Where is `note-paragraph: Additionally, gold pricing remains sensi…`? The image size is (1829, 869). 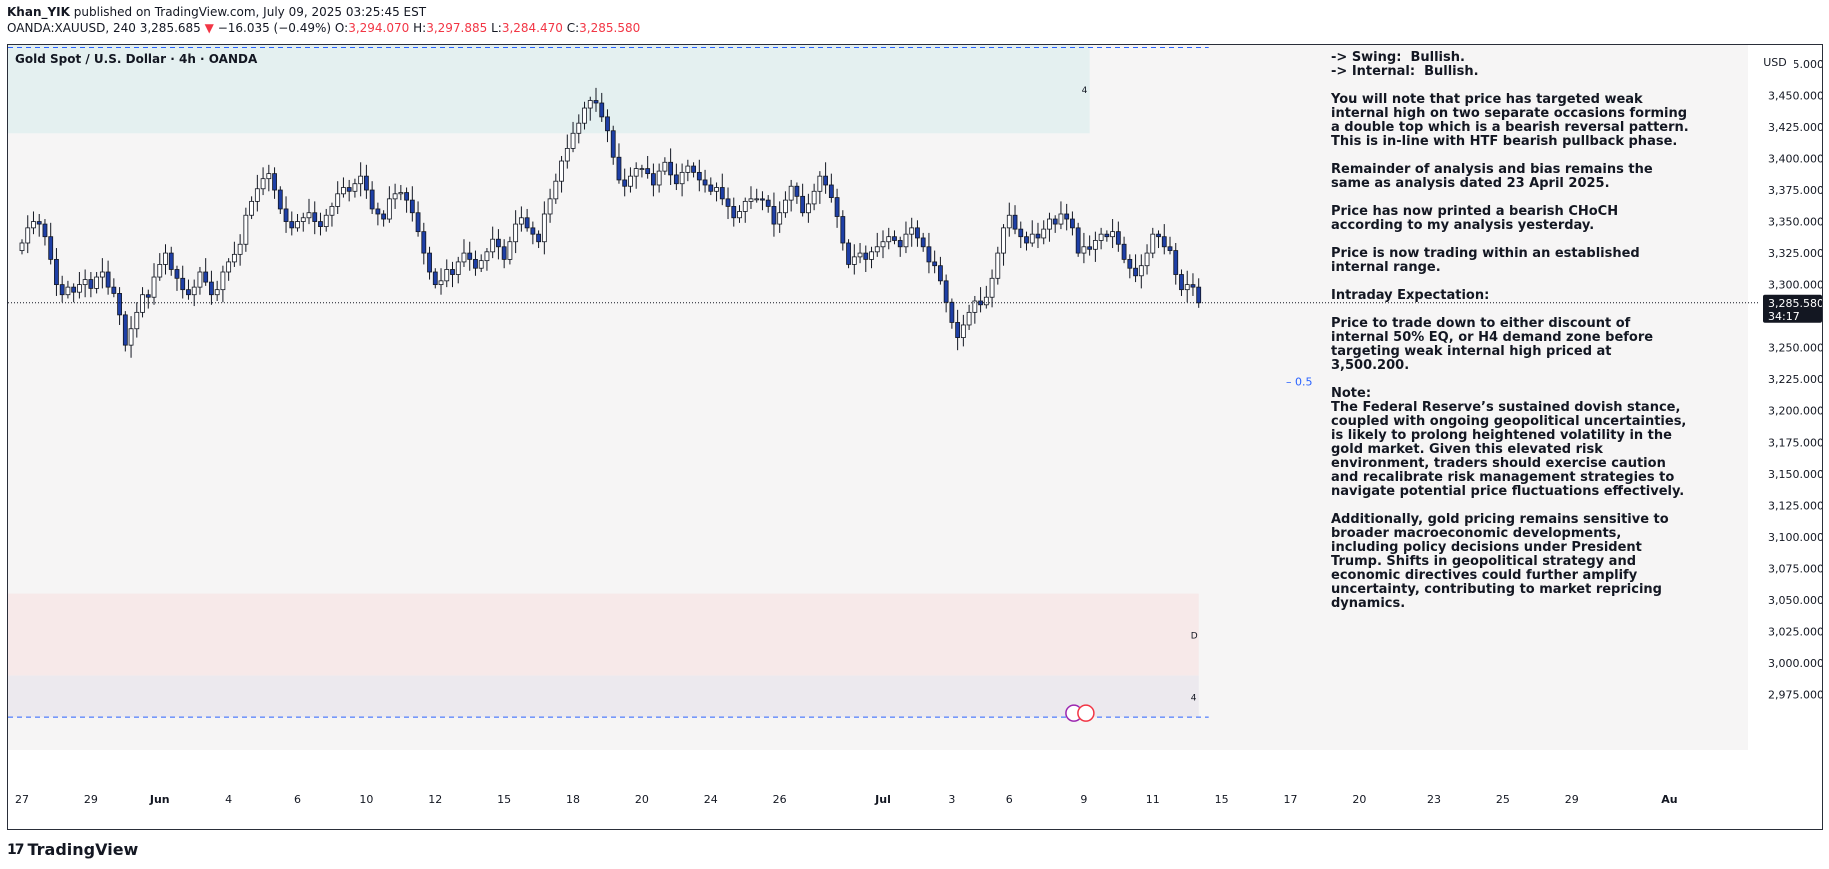
note-paragraph: Additionally, gold pricing remains sensi… is located at coordinates (1502, 561).